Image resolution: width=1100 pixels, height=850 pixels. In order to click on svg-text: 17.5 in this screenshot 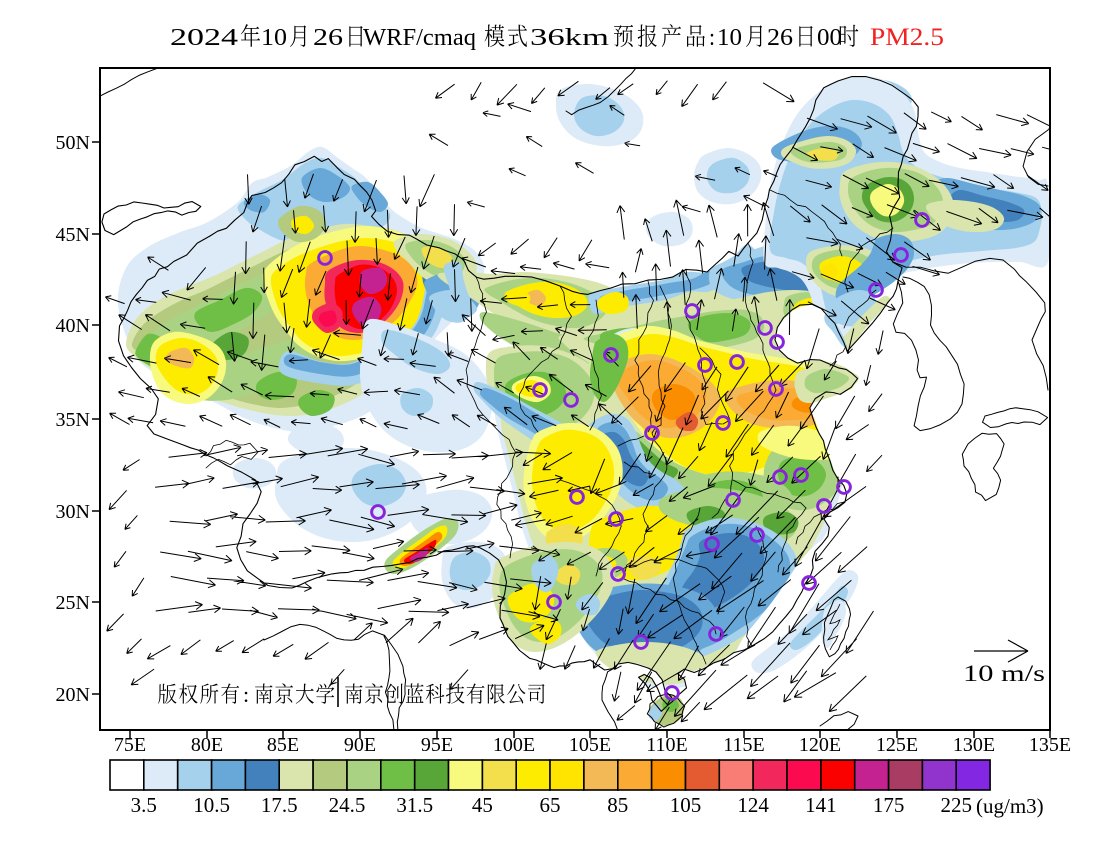, I will do `click(279, 805)`.